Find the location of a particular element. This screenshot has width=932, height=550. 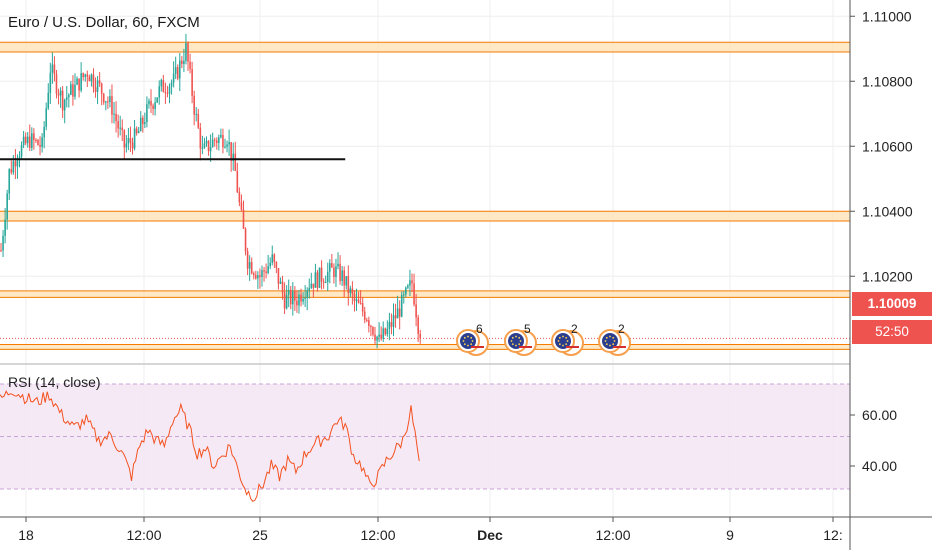

price-axis: 1.11000 1.10800 1.10600 1.10400 1.10200 is located at coordinates (881, 146).